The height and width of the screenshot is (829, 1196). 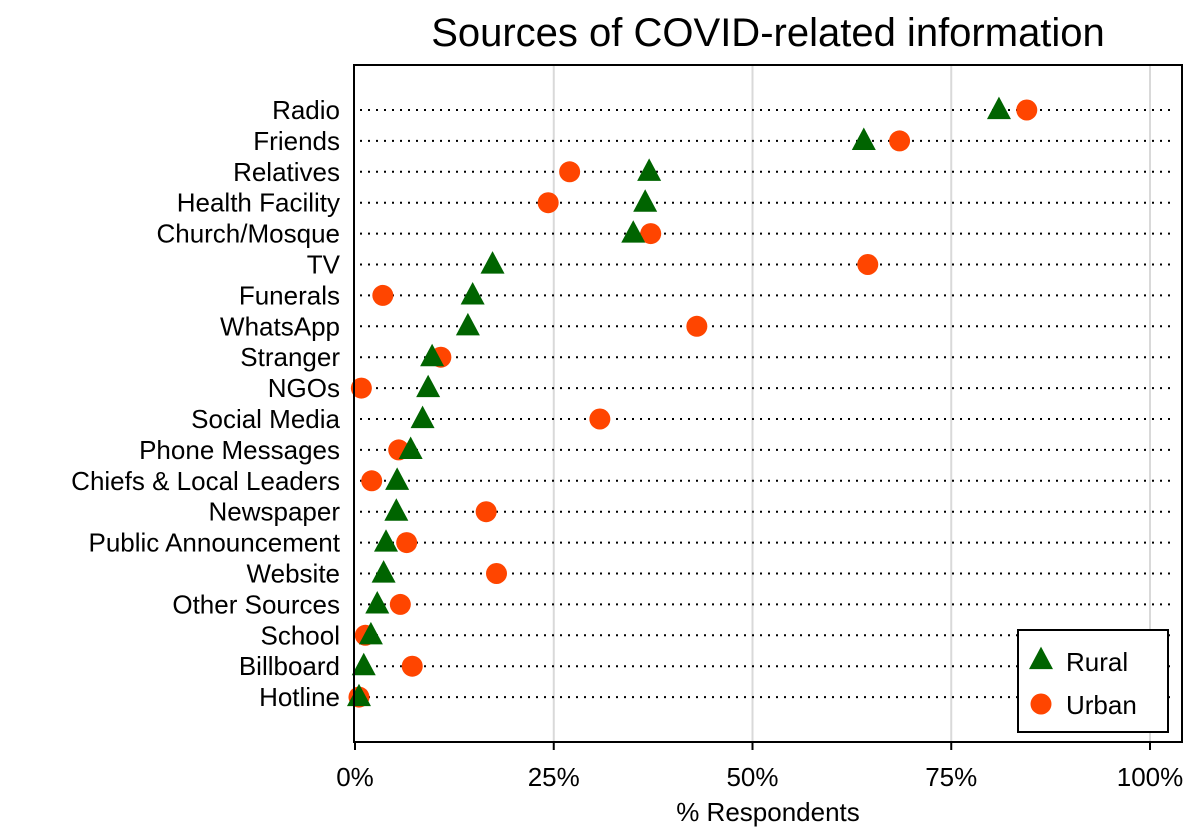 I want to click on x-tick-label: 50%, so click(x=752, y=777).